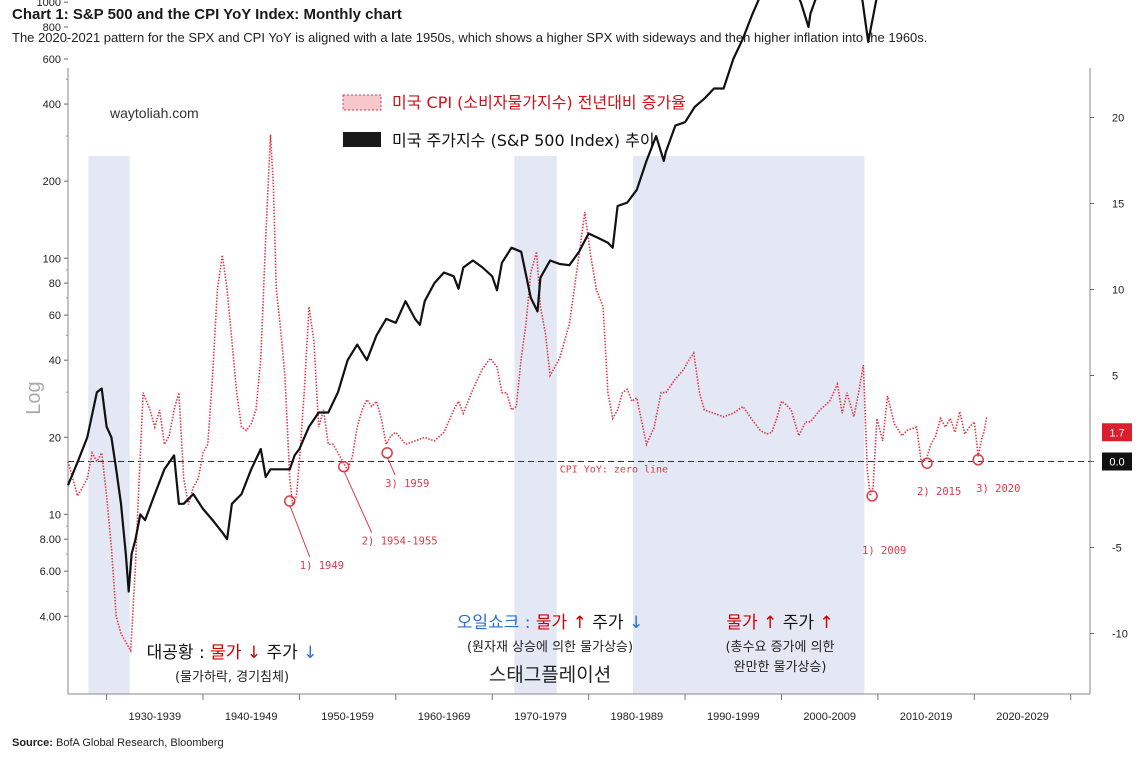 This screenshot has height=760, width=1146. I want to click on period-label: 1940-1949, so click(251, 717).